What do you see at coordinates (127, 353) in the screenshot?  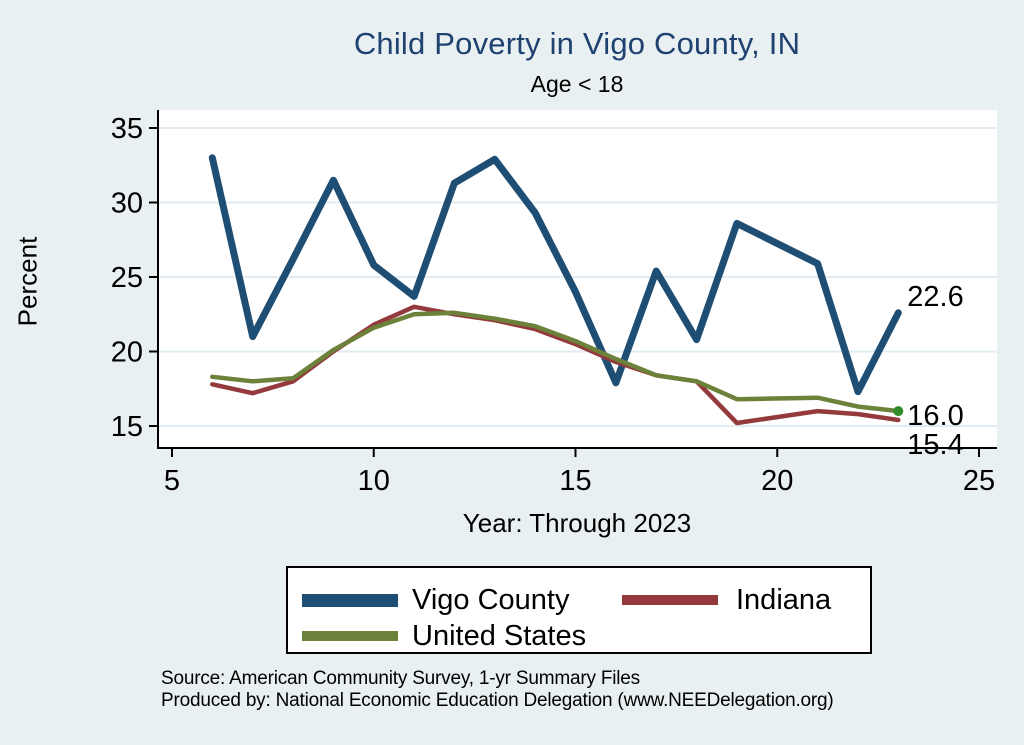 I see `y-tick-label-20: 20` at bounding box center [127, 353].